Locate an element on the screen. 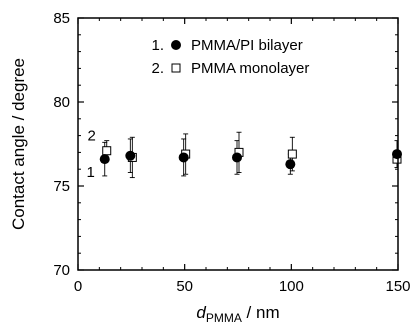  x-axis-label-subscript: PMMA is located at coordinates (224, 318).